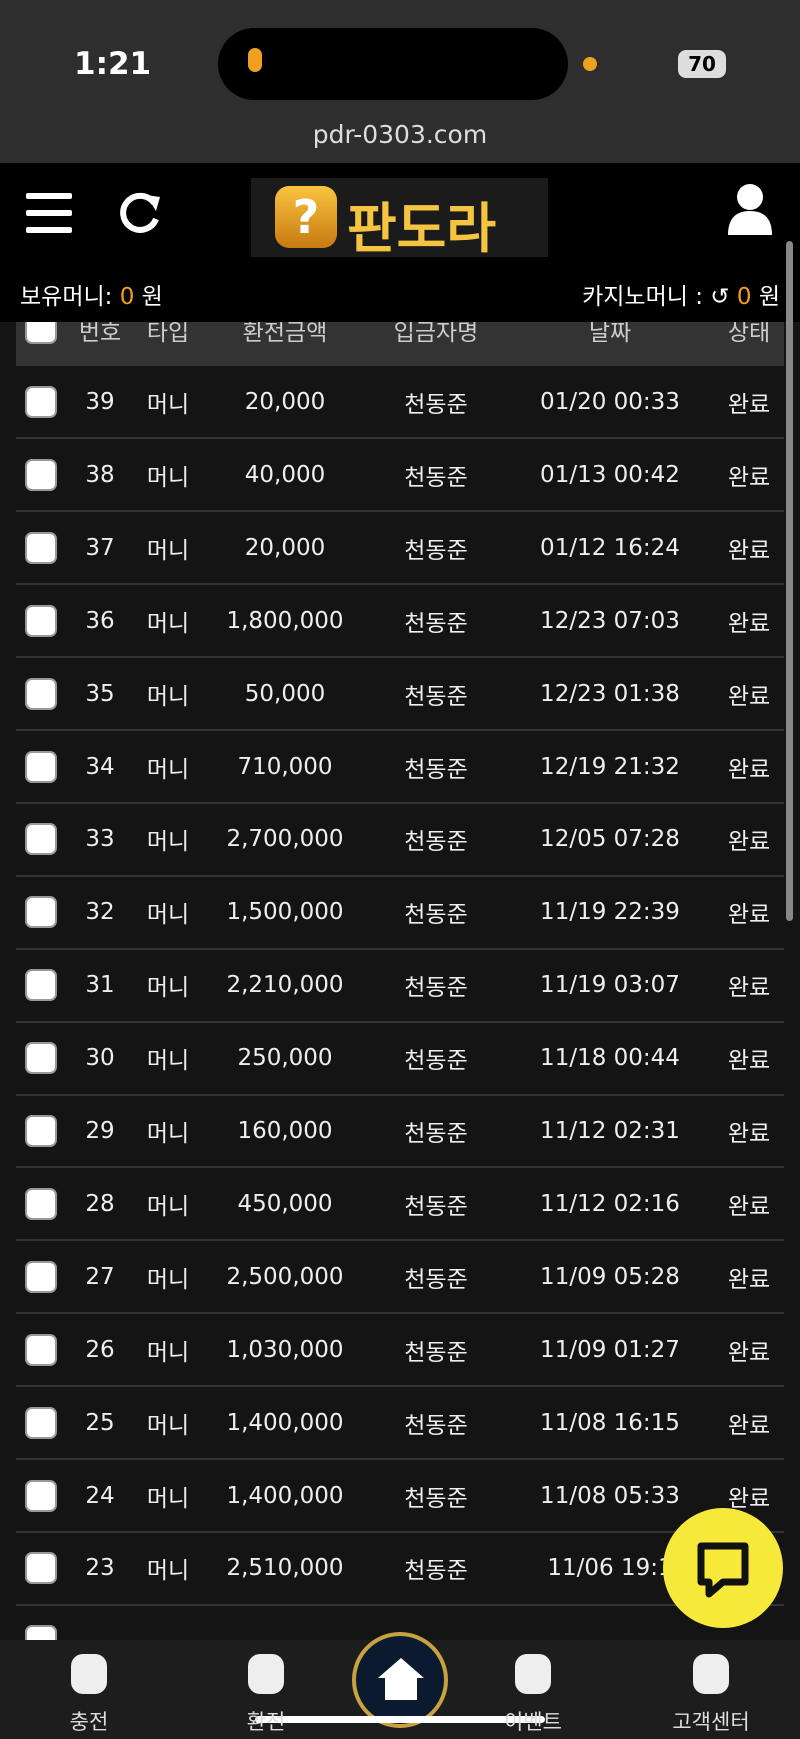 The width and height of the screenshot is (800, 1739). Describe the element at coordinates (285, 1058) in the screenshot. I see `table-cell: 250,000` at that location.